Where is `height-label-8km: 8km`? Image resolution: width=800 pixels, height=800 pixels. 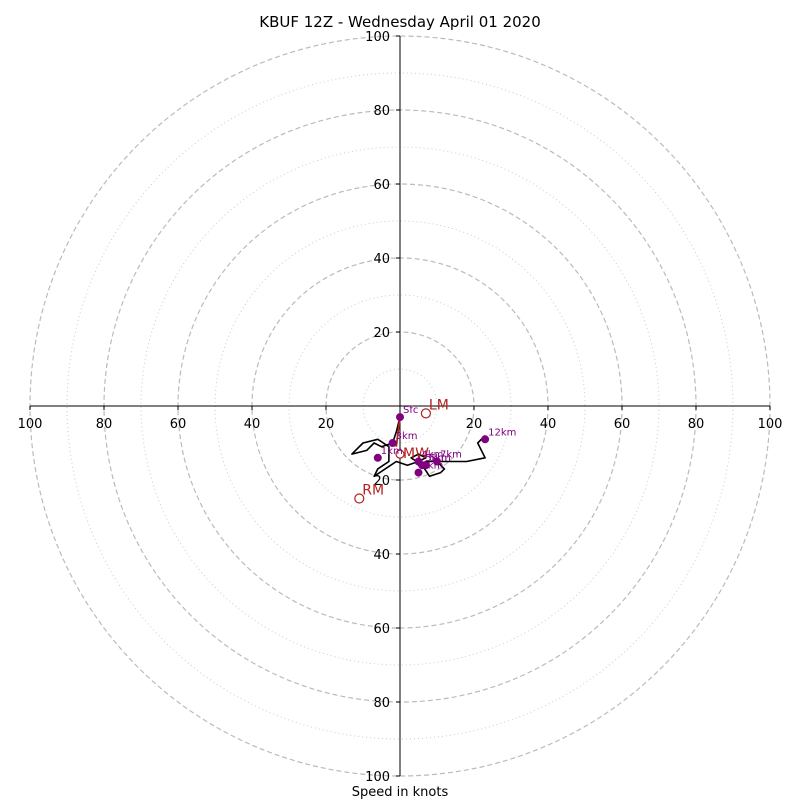 height-label-8km: 8km is located at coordinates (433, 466).